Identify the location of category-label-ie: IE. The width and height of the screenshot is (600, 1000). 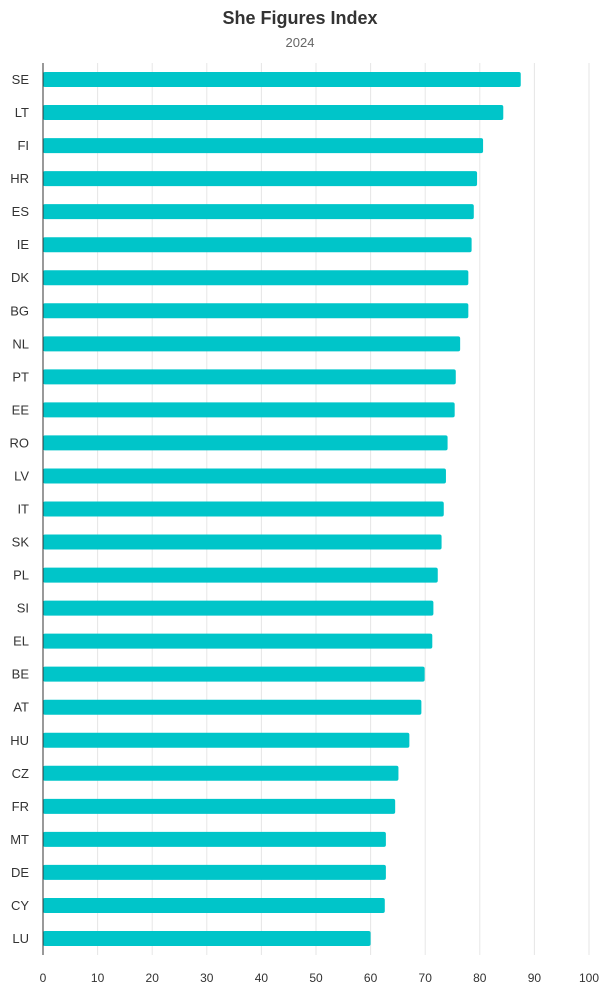
(23, 244).